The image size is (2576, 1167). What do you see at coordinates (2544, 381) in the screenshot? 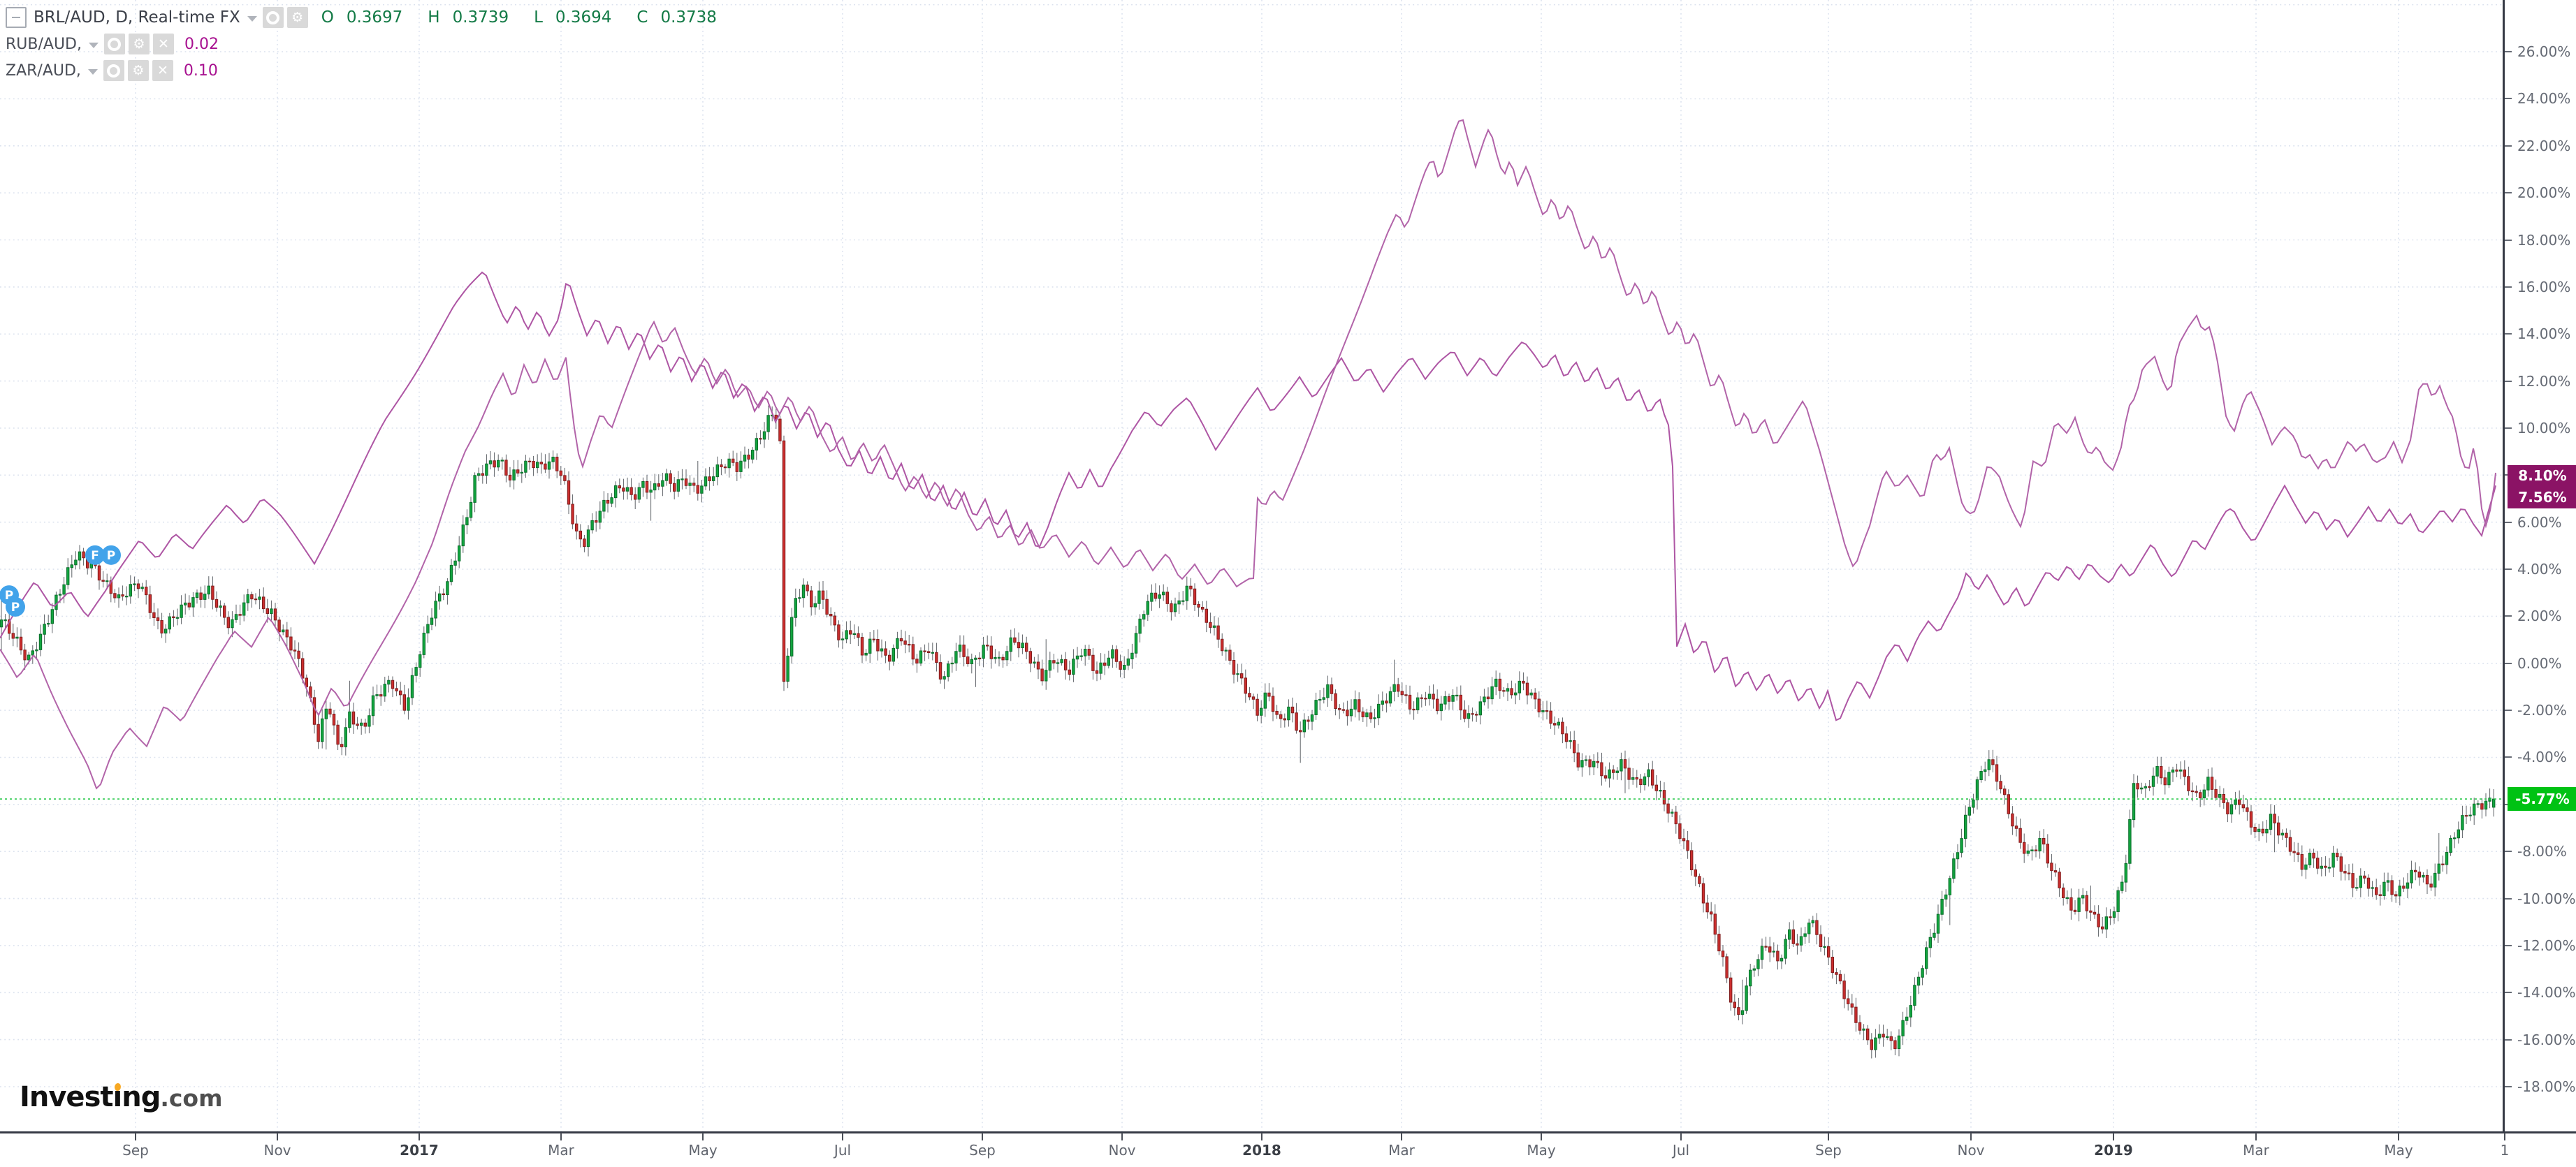
I see `price-axis-label: 12.00%` at bounding box center [2544, 381].